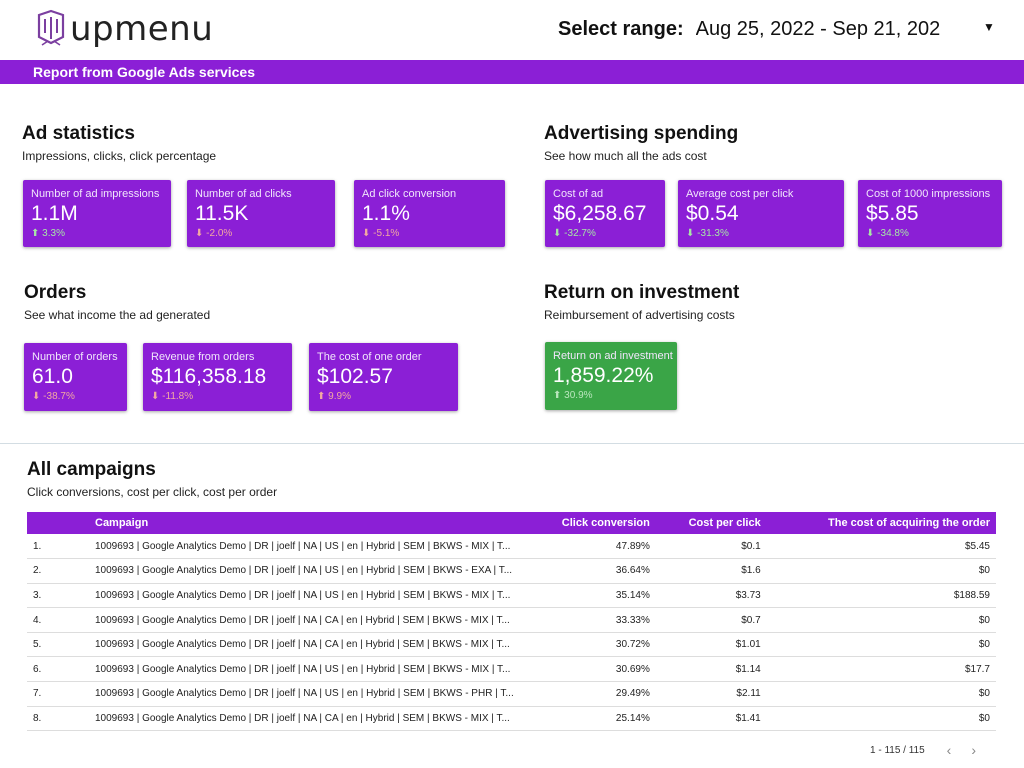  I want to click on row-index: 8., so click(58, 719).